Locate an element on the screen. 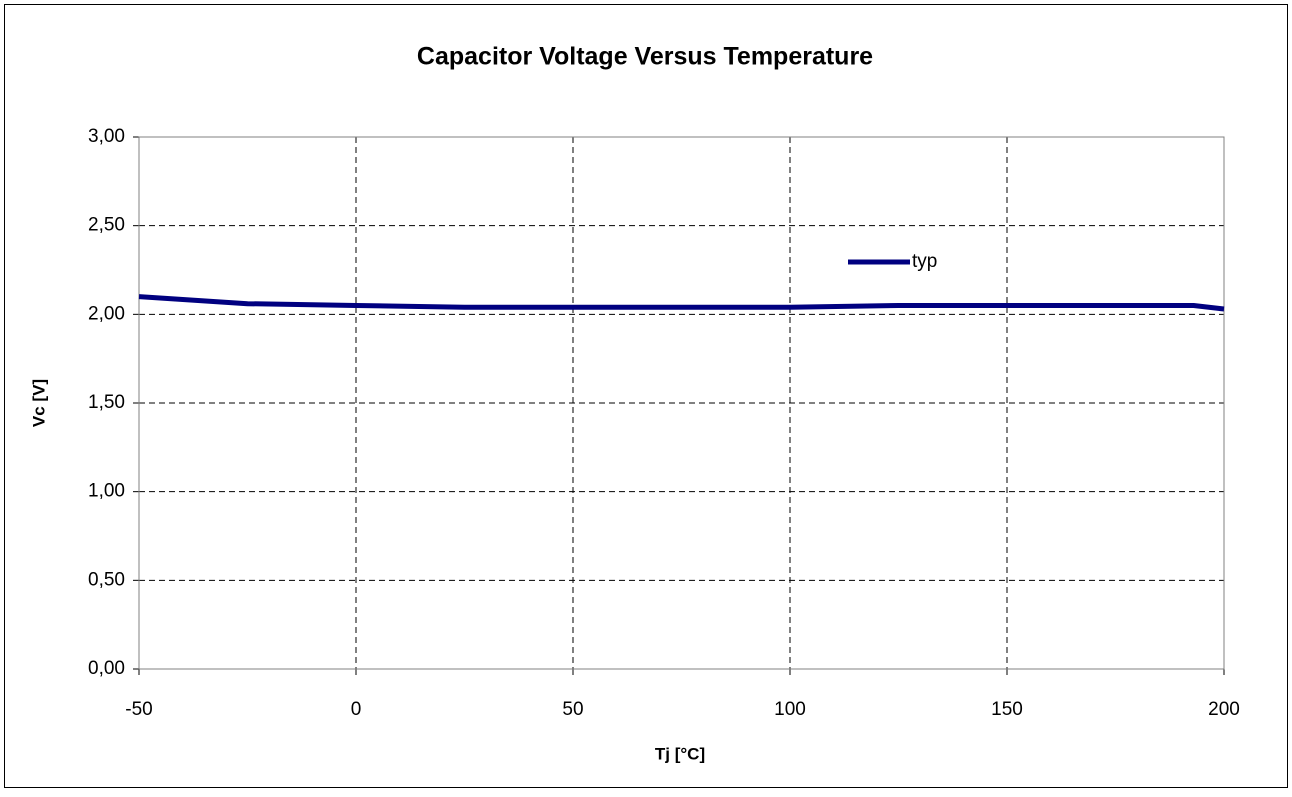  y-tick-label: 3,00 is located at coordinates (106, 136).